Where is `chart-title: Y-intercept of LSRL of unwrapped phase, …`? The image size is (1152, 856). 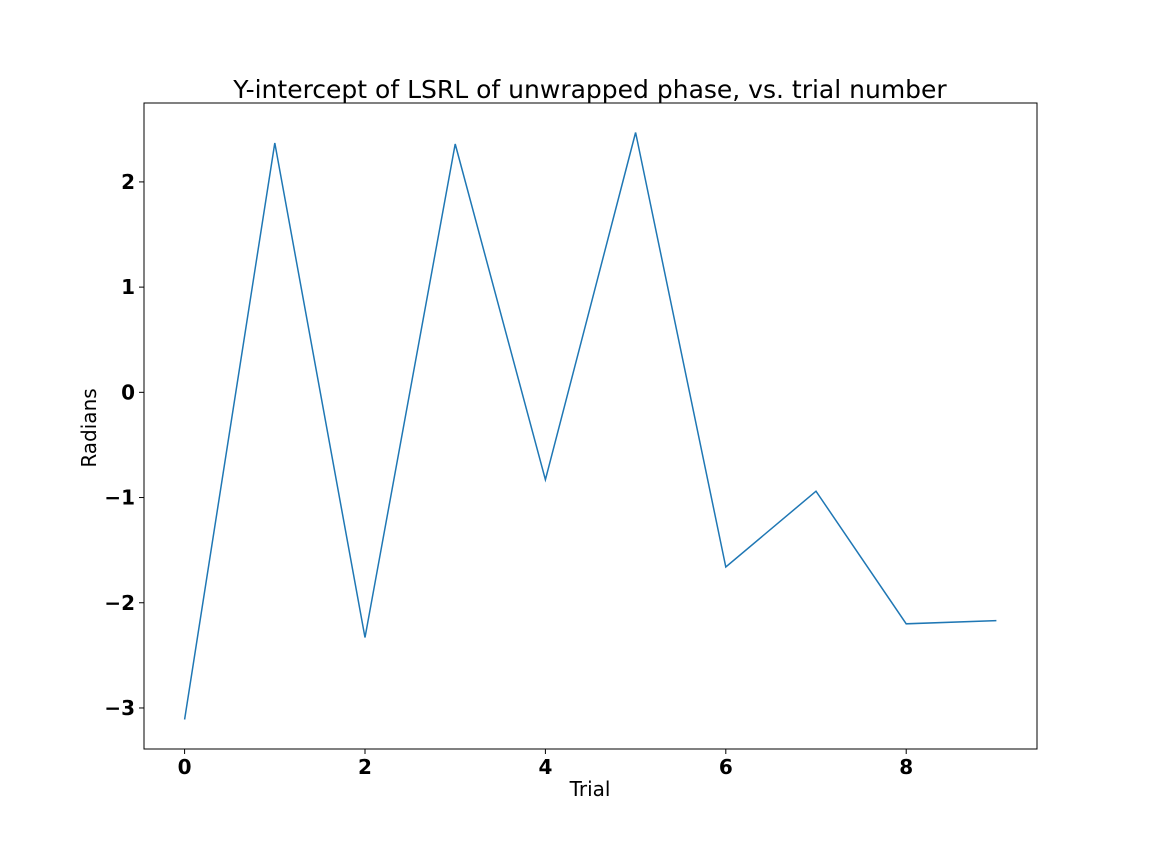 chart-title: Y-intercept of LSRL of unwrapped phase, … is located at coordinates (589, 89).